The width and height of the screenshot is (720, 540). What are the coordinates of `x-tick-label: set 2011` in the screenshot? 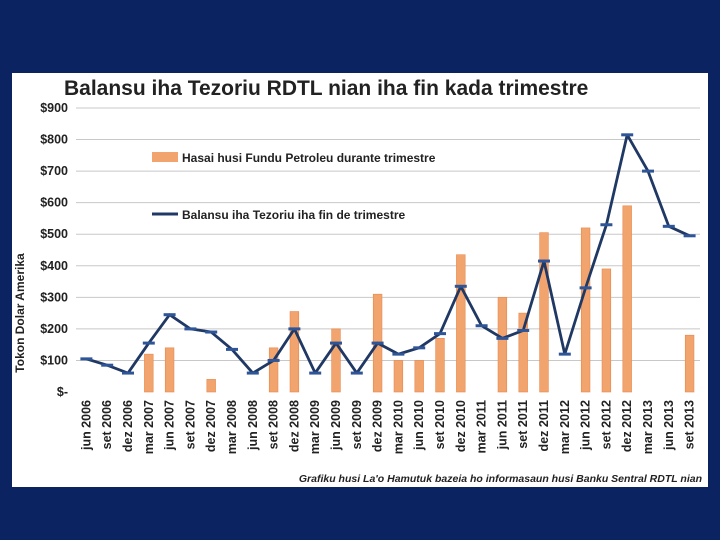 It's located at (523, 424).